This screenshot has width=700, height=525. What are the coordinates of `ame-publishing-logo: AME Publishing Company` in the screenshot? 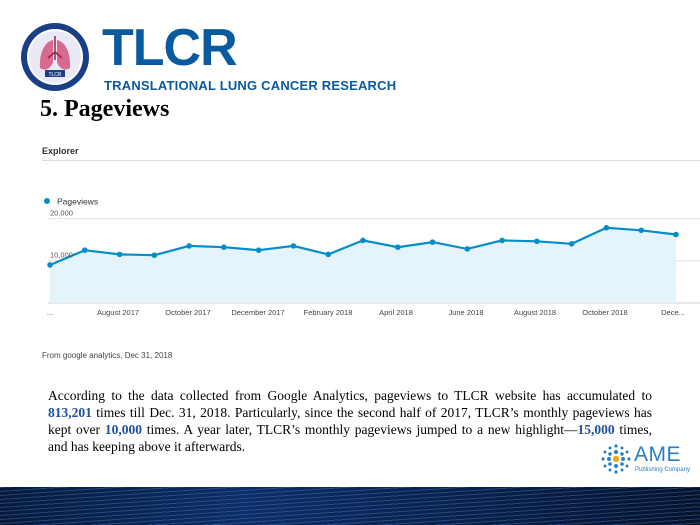 It's located at (645, 460).